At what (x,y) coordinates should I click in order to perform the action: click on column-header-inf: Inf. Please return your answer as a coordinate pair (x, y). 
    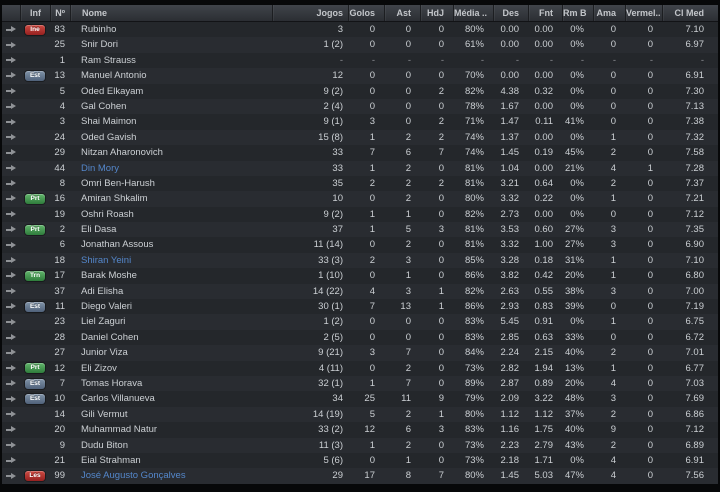
    Looking at the image, I should click on (35, 13).